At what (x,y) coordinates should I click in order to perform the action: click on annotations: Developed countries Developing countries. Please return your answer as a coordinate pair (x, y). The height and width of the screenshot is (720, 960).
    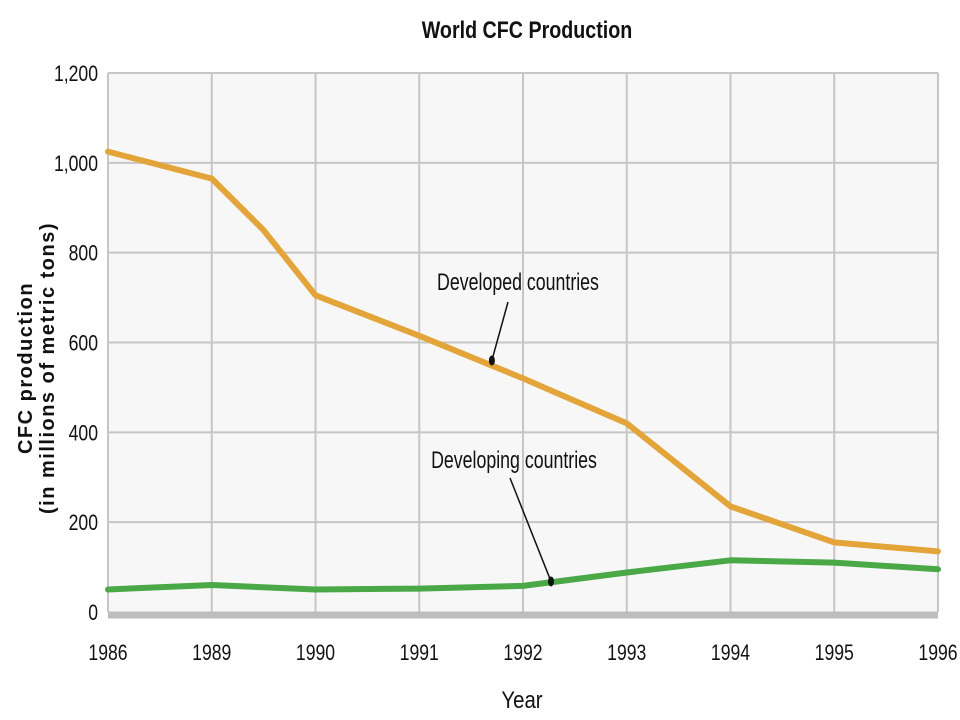
    Looking at the image, I should click on (515, 428).